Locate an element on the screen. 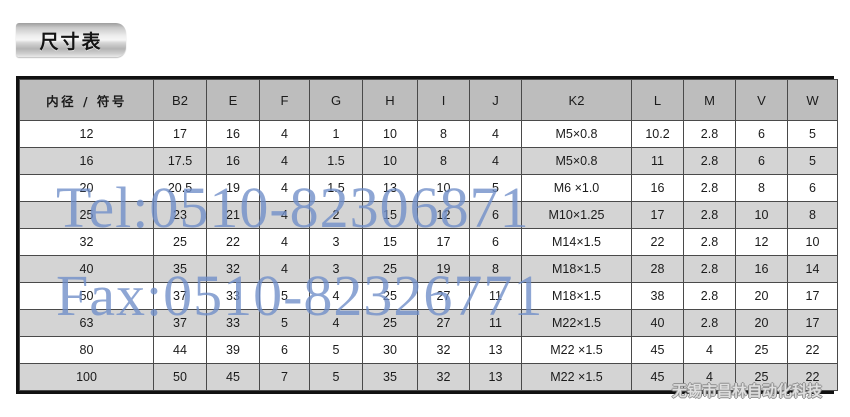 The width and height of the screenshot is (850, 417). cell-b2: 44 is located at coordinates (180, 350).